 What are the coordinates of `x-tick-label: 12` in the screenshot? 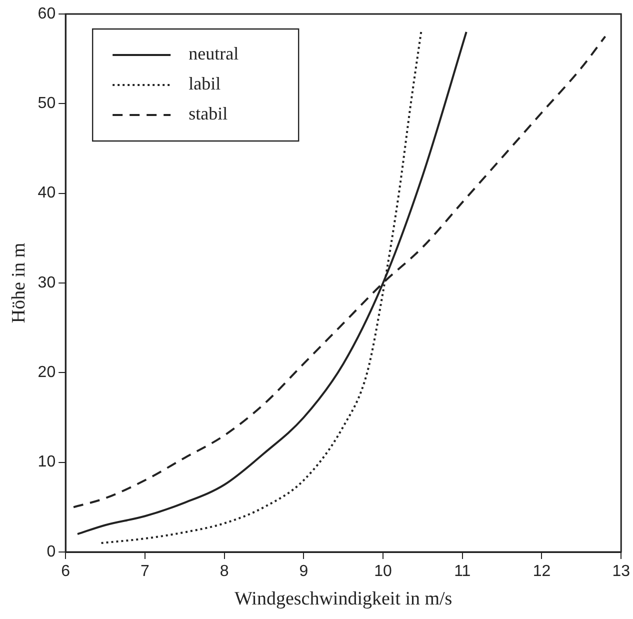 It's located at (541, 571).